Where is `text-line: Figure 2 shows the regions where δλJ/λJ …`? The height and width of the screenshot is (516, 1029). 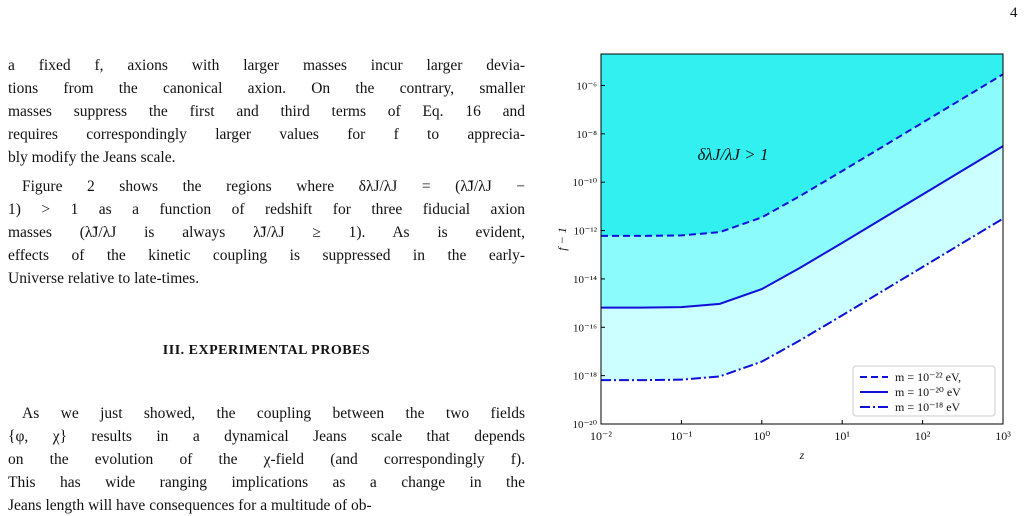 text-line: Figure 2 shows the regions where δλJ/λJ … is located at coordinates (273, 186).